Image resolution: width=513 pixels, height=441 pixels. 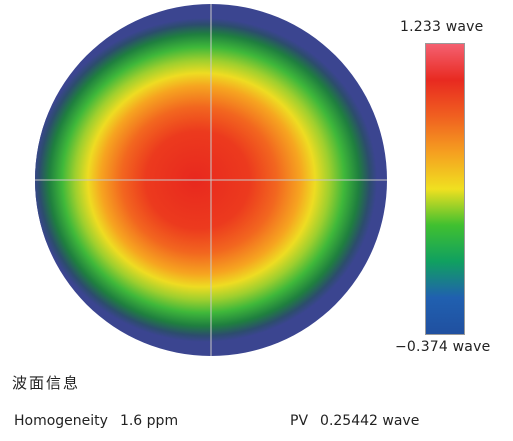 What do you see at coordinates (61, 421) in the screenshot?
I see `homogeneity-label: Homogeneity` at bounding box center [61, 421].